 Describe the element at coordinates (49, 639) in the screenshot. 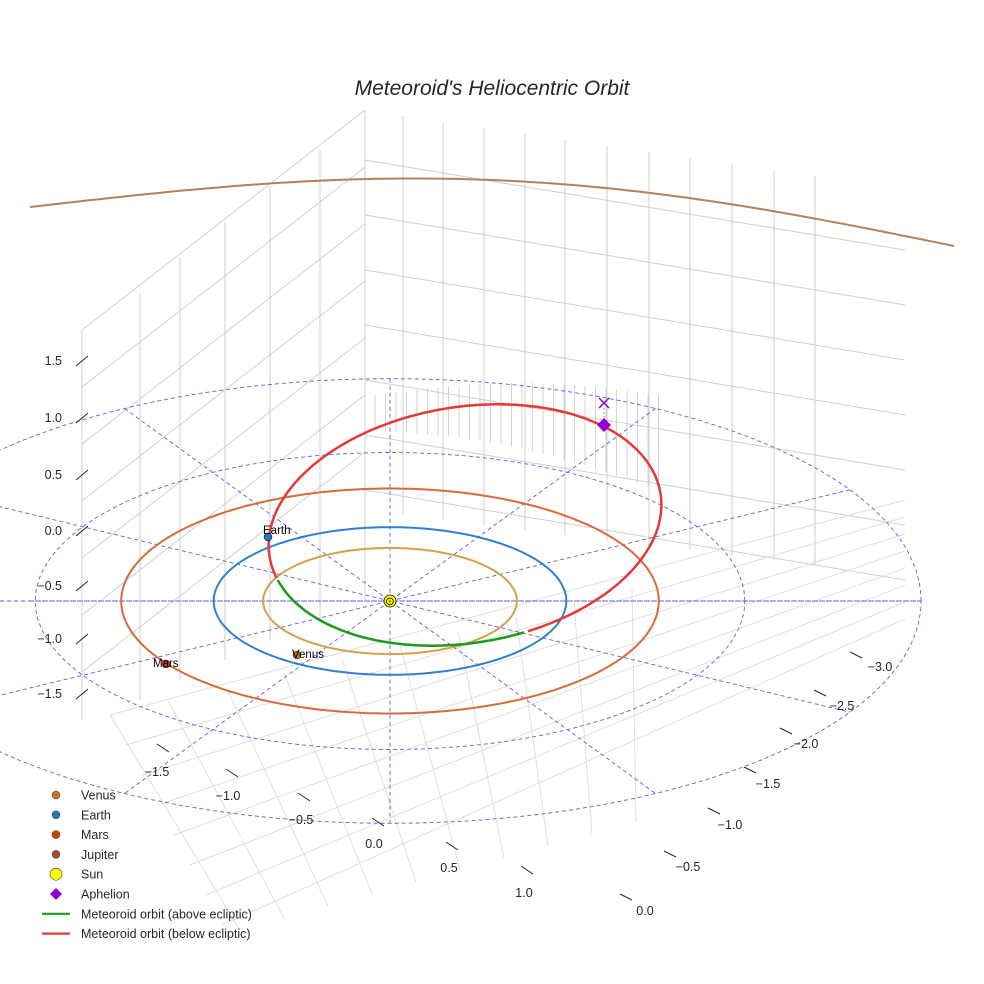

I see `z-tick-label: −1.0` at that location.